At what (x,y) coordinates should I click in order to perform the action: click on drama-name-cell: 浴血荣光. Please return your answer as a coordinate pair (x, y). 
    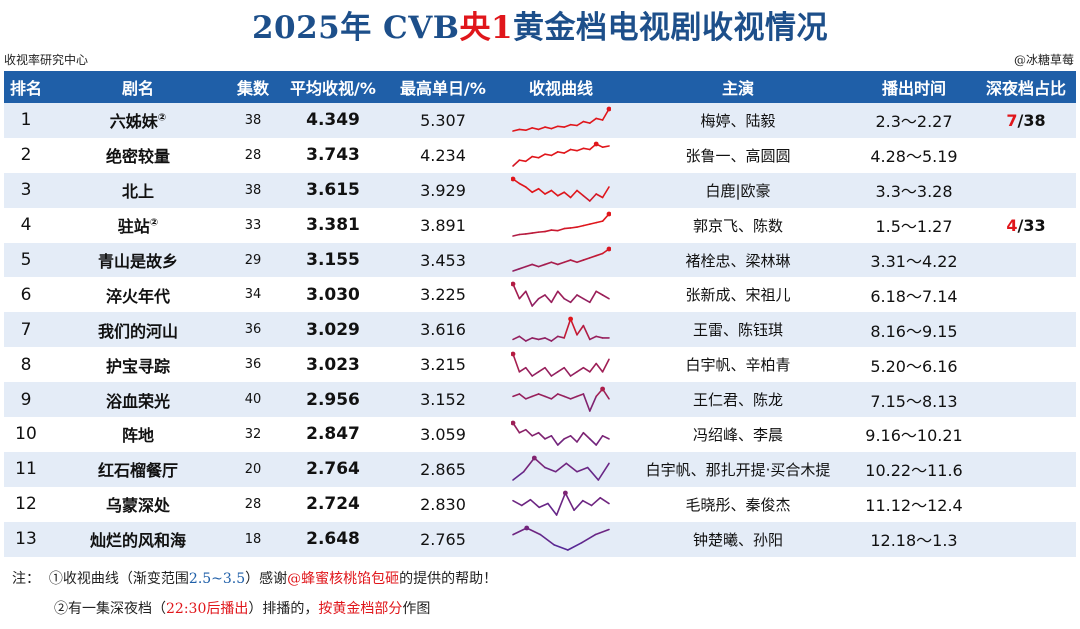
    Looking at the image, I should click on (138, 399).